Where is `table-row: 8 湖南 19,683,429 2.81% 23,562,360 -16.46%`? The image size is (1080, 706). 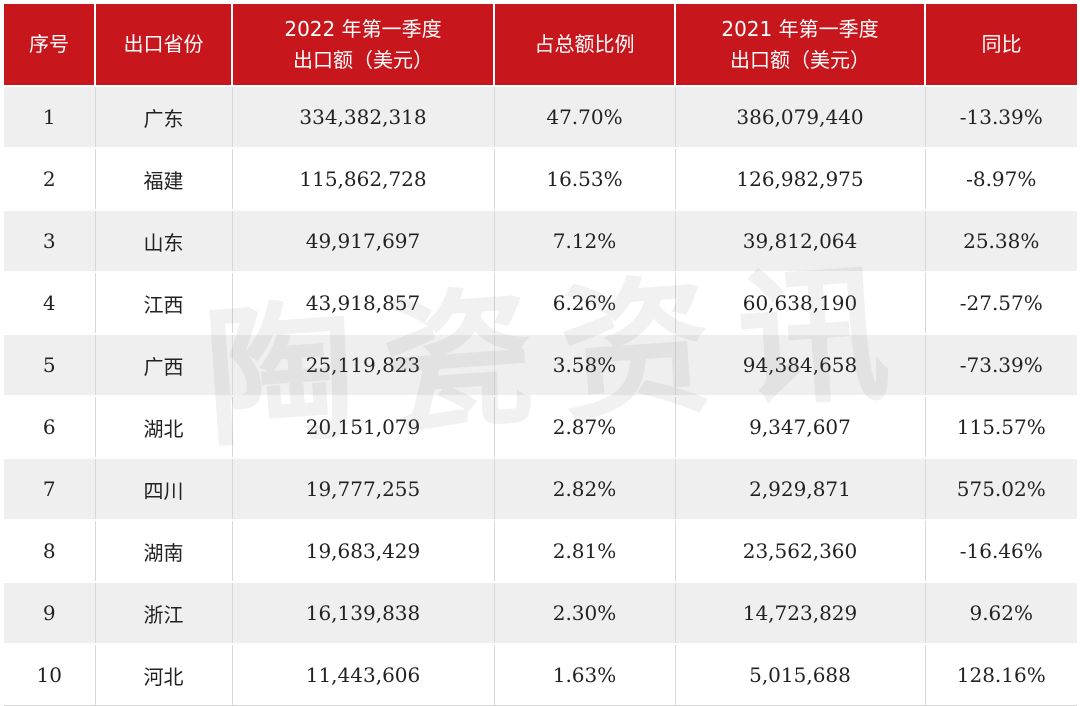
table-row: 8 湖南 19,683,429 2.81% 23,562,360 -16.46% is located at coordinates (540, 550).